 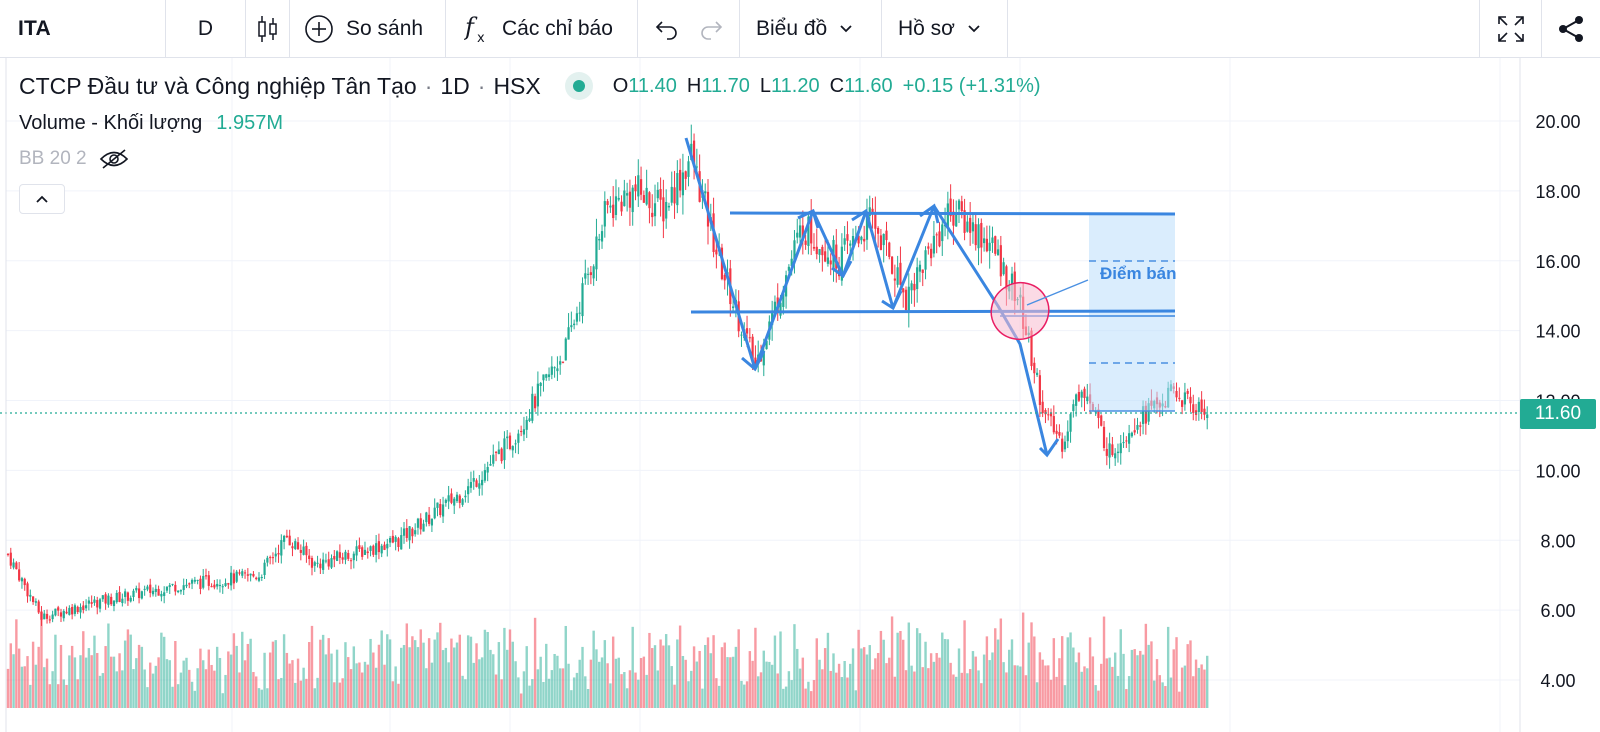 I want to click on candles-icon, so click(x=268, y=29).